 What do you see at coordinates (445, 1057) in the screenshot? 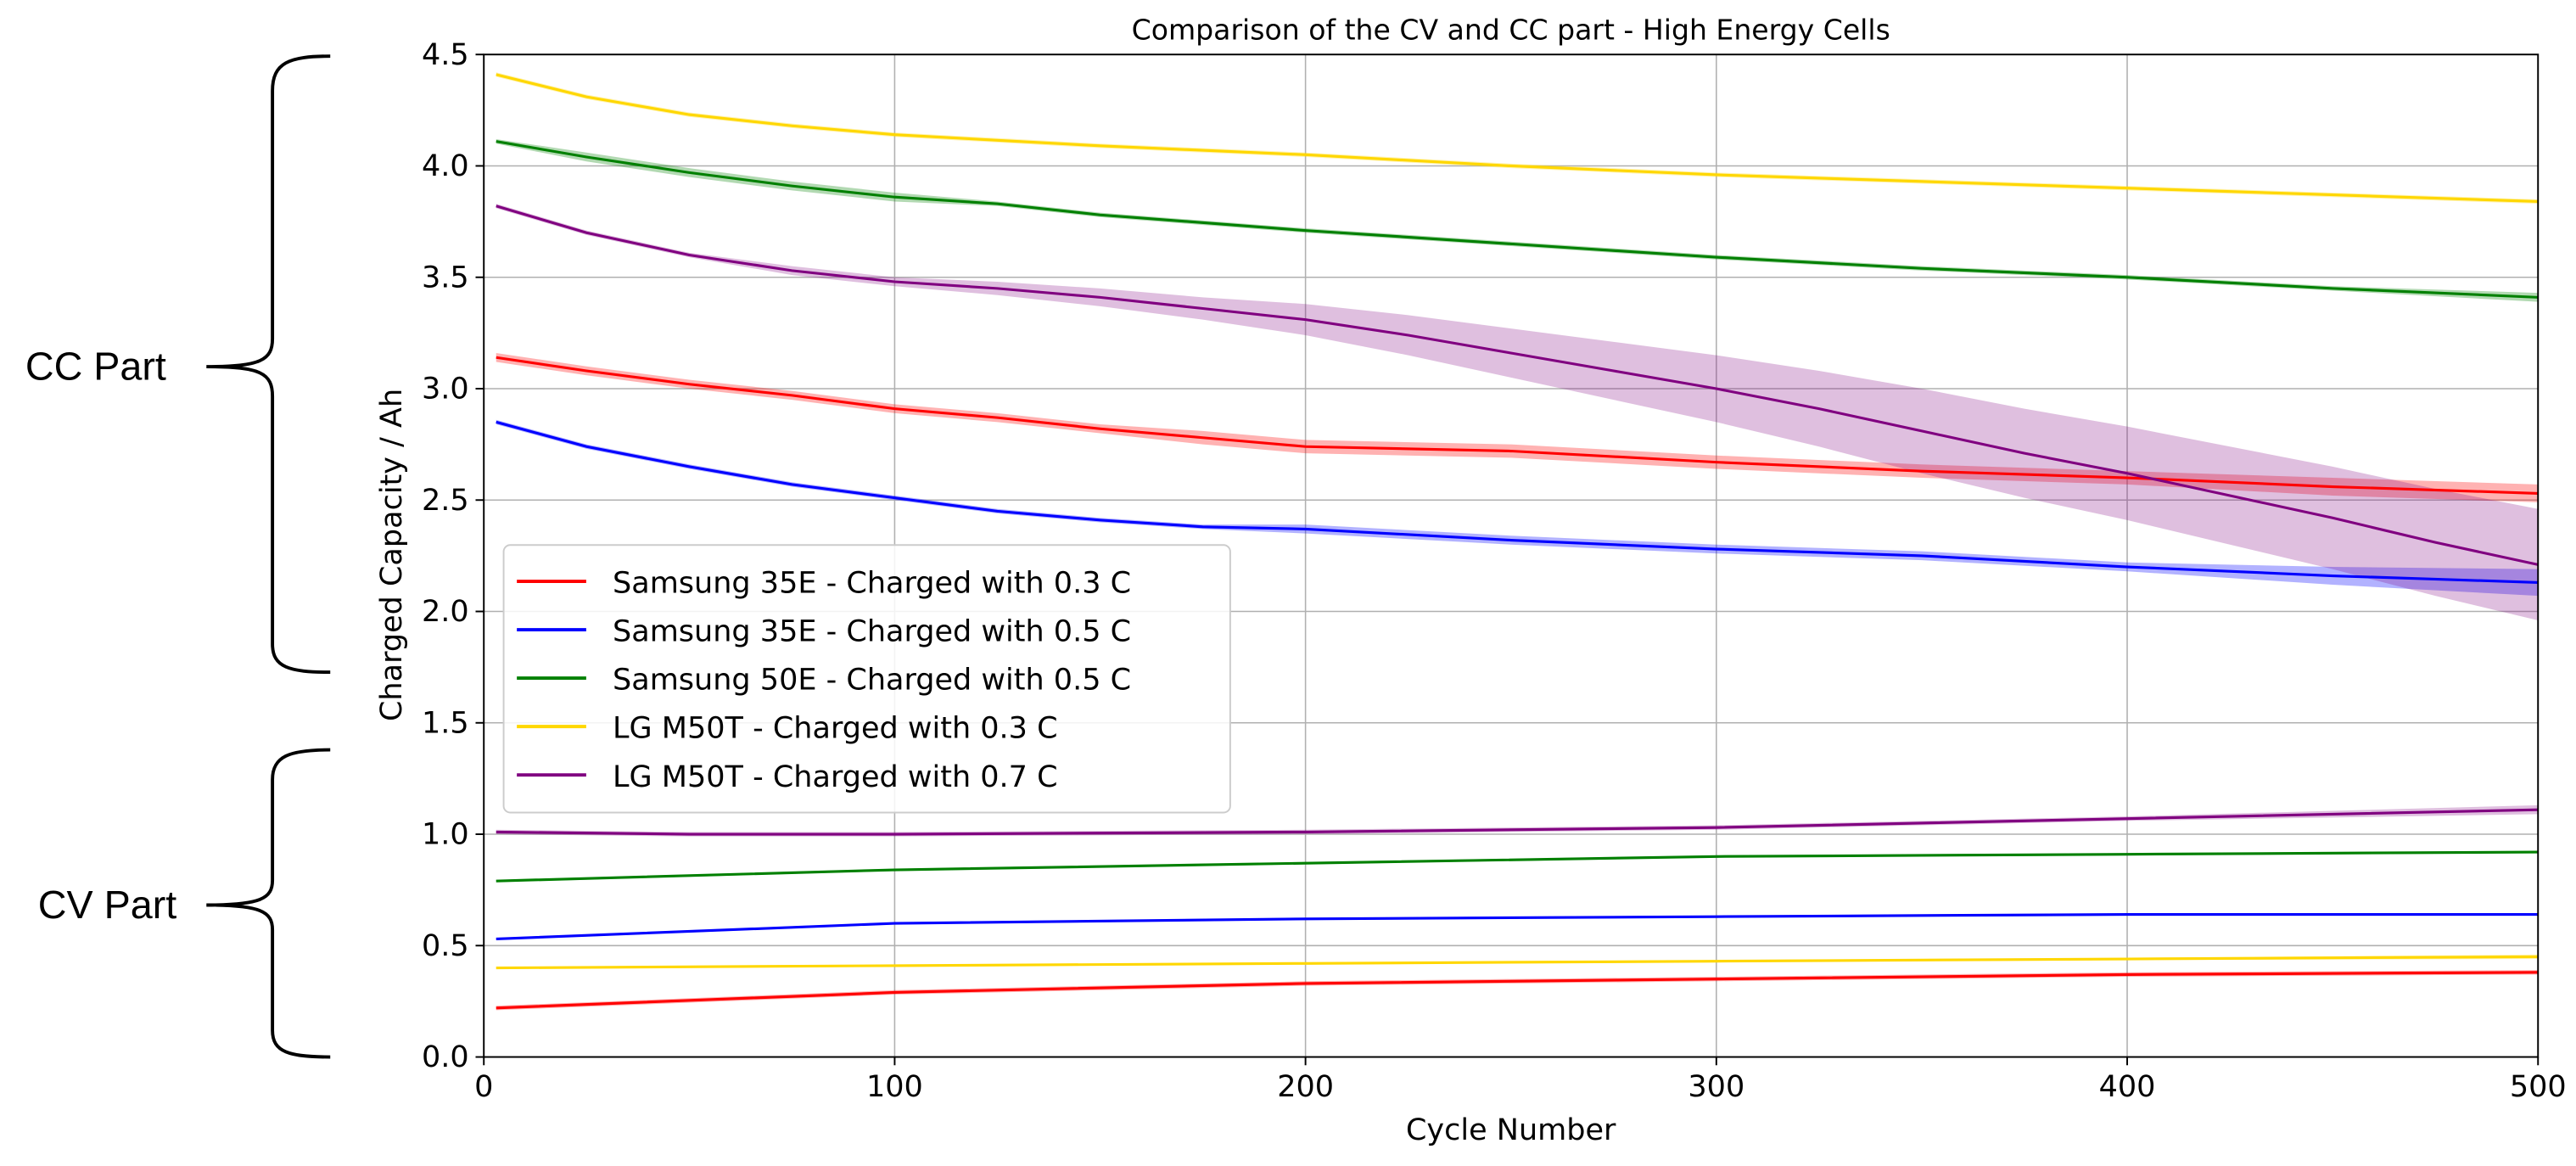
I see `y-tick-label: 0.0` at bounding box center [445, 1057].